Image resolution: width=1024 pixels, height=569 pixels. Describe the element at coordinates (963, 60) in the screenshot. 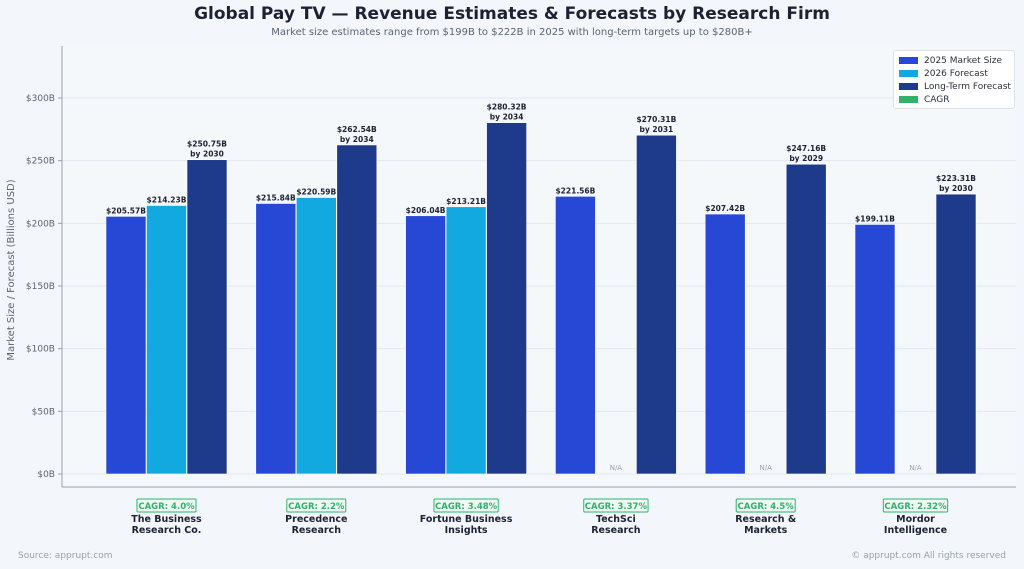

I see `legend-label: 2025 Market Size` at that location.